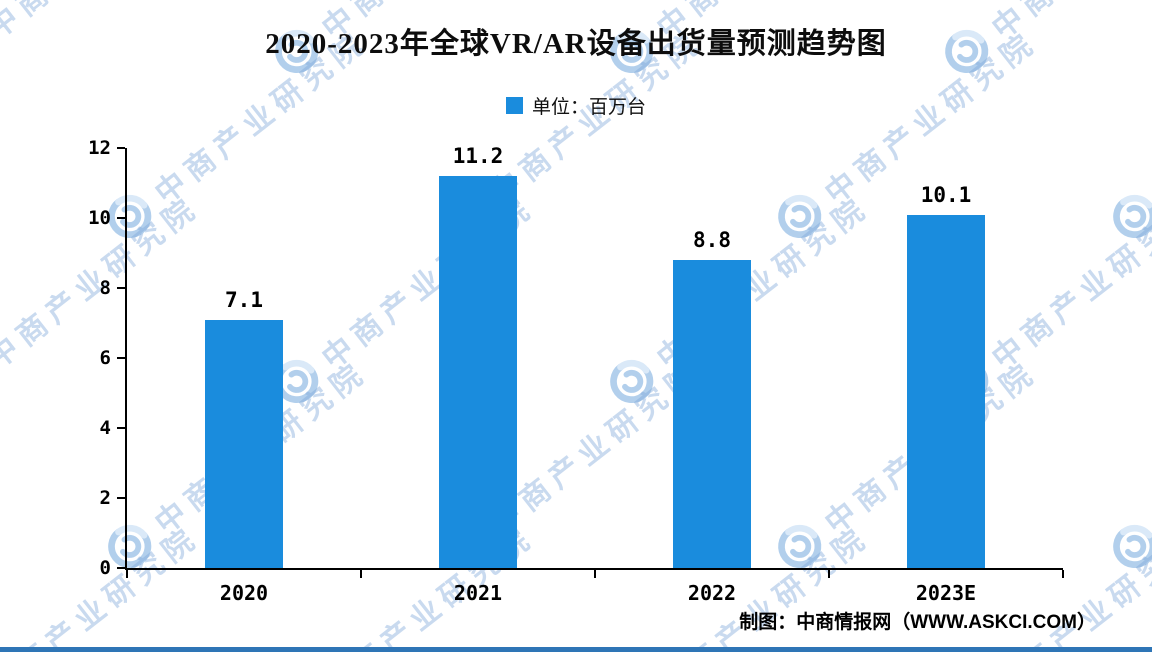  What do you see at coordinates (478, 156) in the screenshot?
I see `bar-value-label: 11.2` at bounding box center [478, 156].